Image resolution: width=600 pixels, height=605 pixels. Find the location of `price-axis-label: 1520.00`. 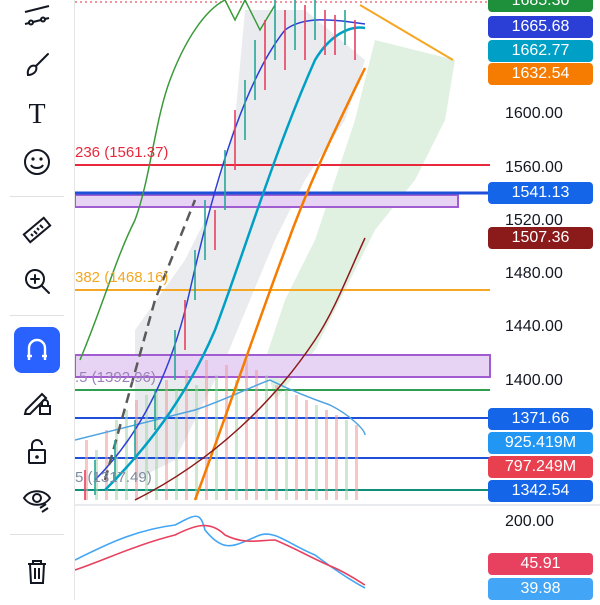

price-axis-label: 1520.00 is located at coordinates (534, 220).